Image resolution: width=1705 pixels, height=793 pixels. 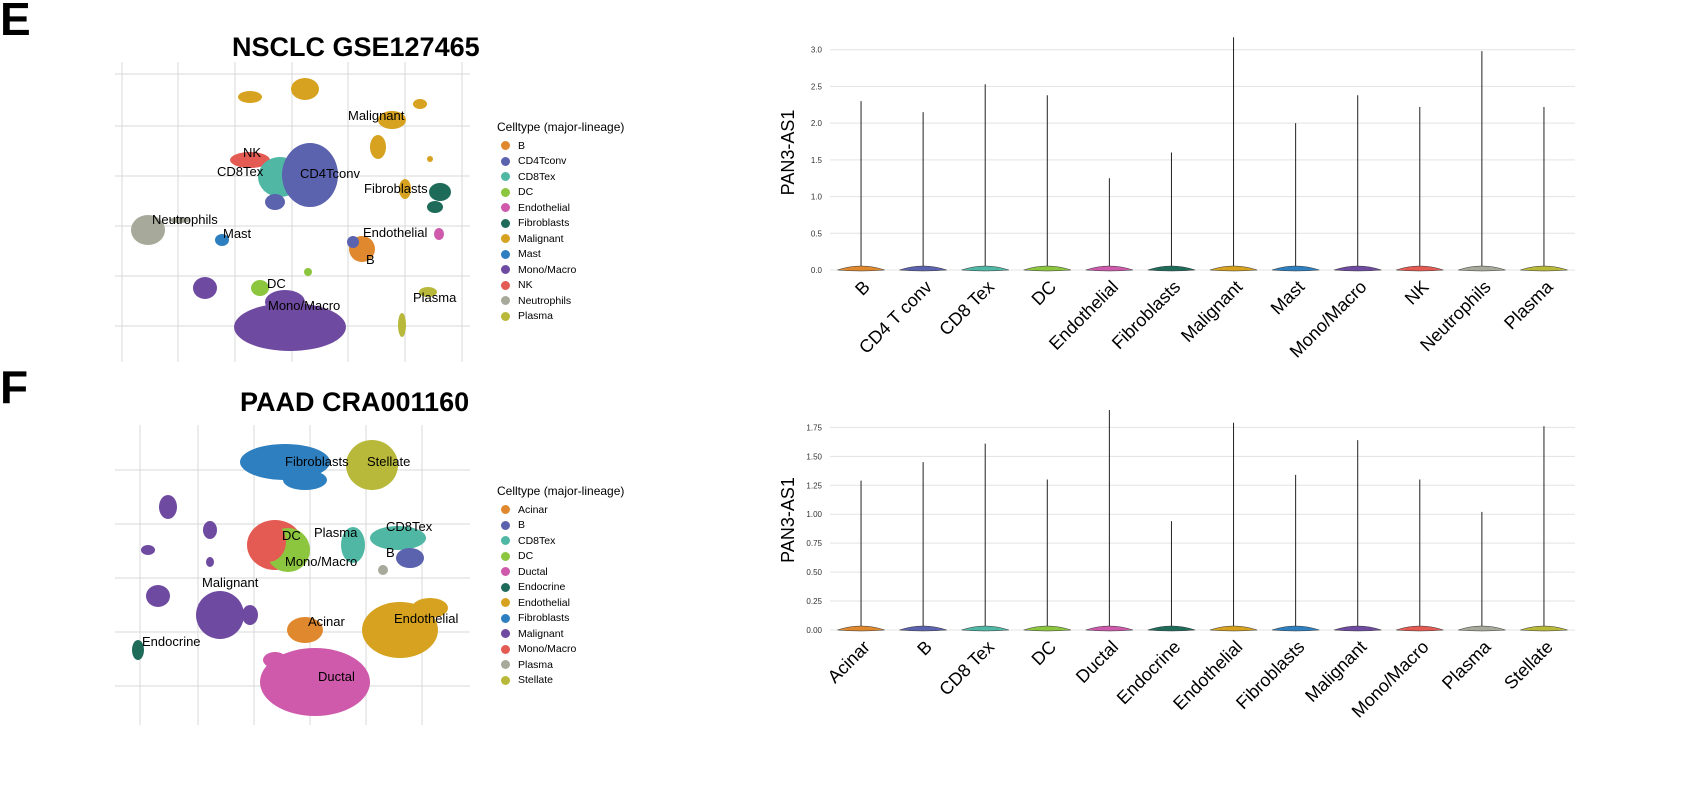 What do you see at coordinates (547, 649) in the screenshot?
I see `legend-label: Mono/Macro` at bounding box center [547, 649].